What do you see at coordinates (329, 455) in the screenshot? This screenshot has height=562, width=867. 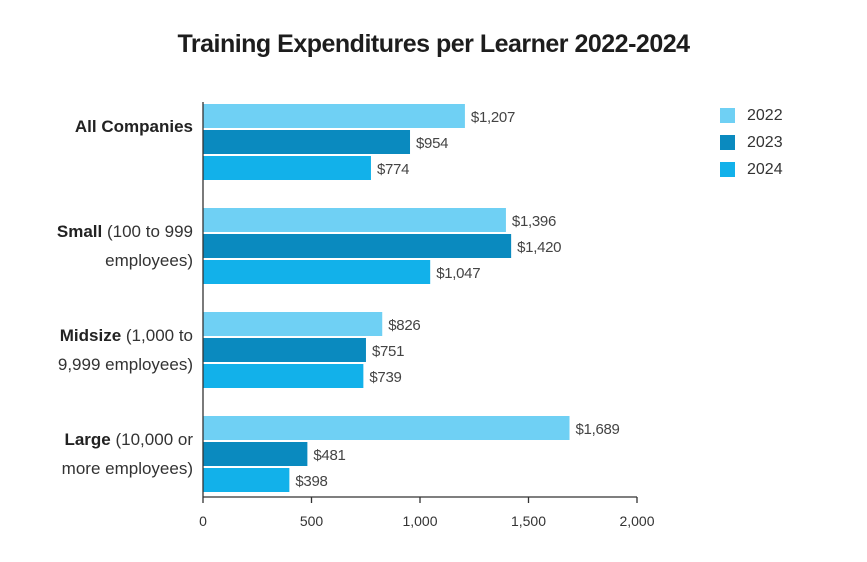 I see `data-label-2023-3: $481` at bounding box center [329, 455].